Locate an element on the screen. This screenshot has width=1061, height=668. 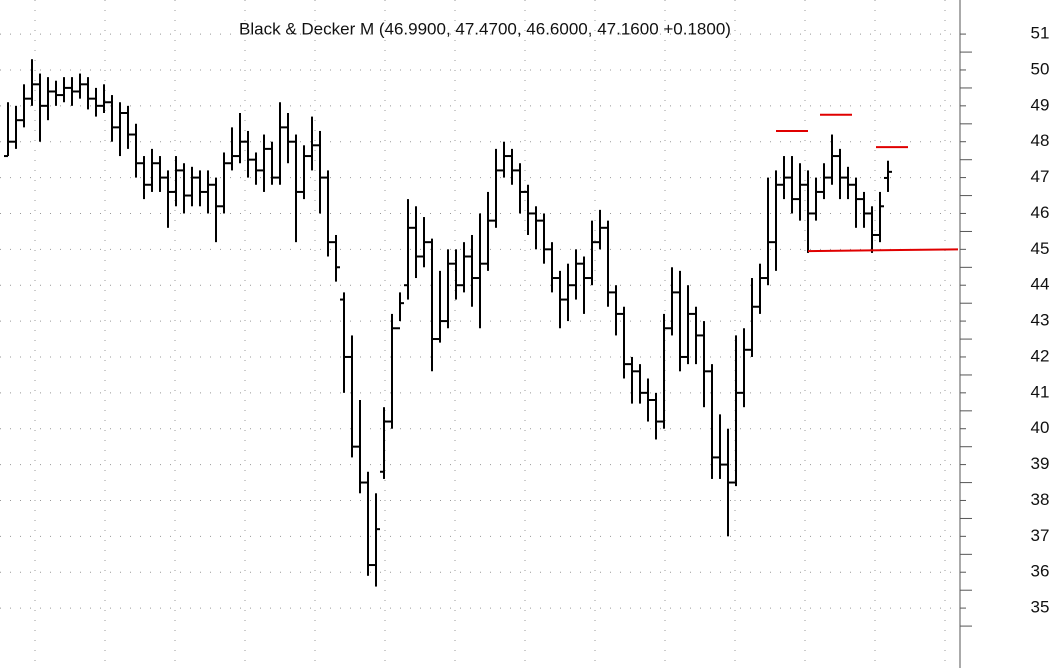
y-tick-label: 38 is located at coordinates (1040, 499).